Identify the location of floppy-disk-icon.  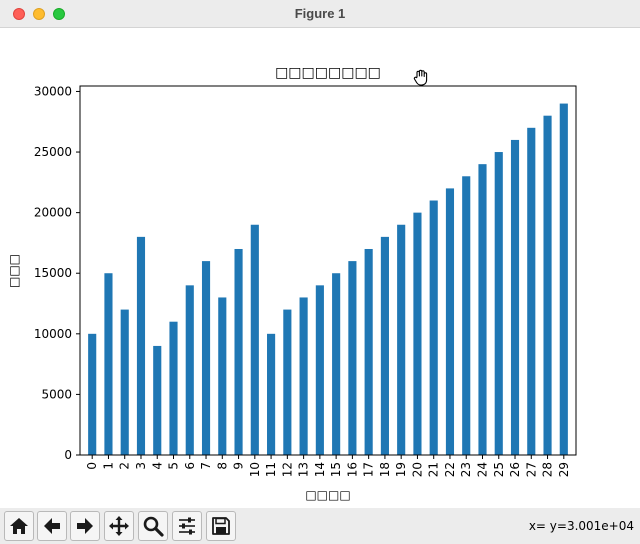
(221, 526).